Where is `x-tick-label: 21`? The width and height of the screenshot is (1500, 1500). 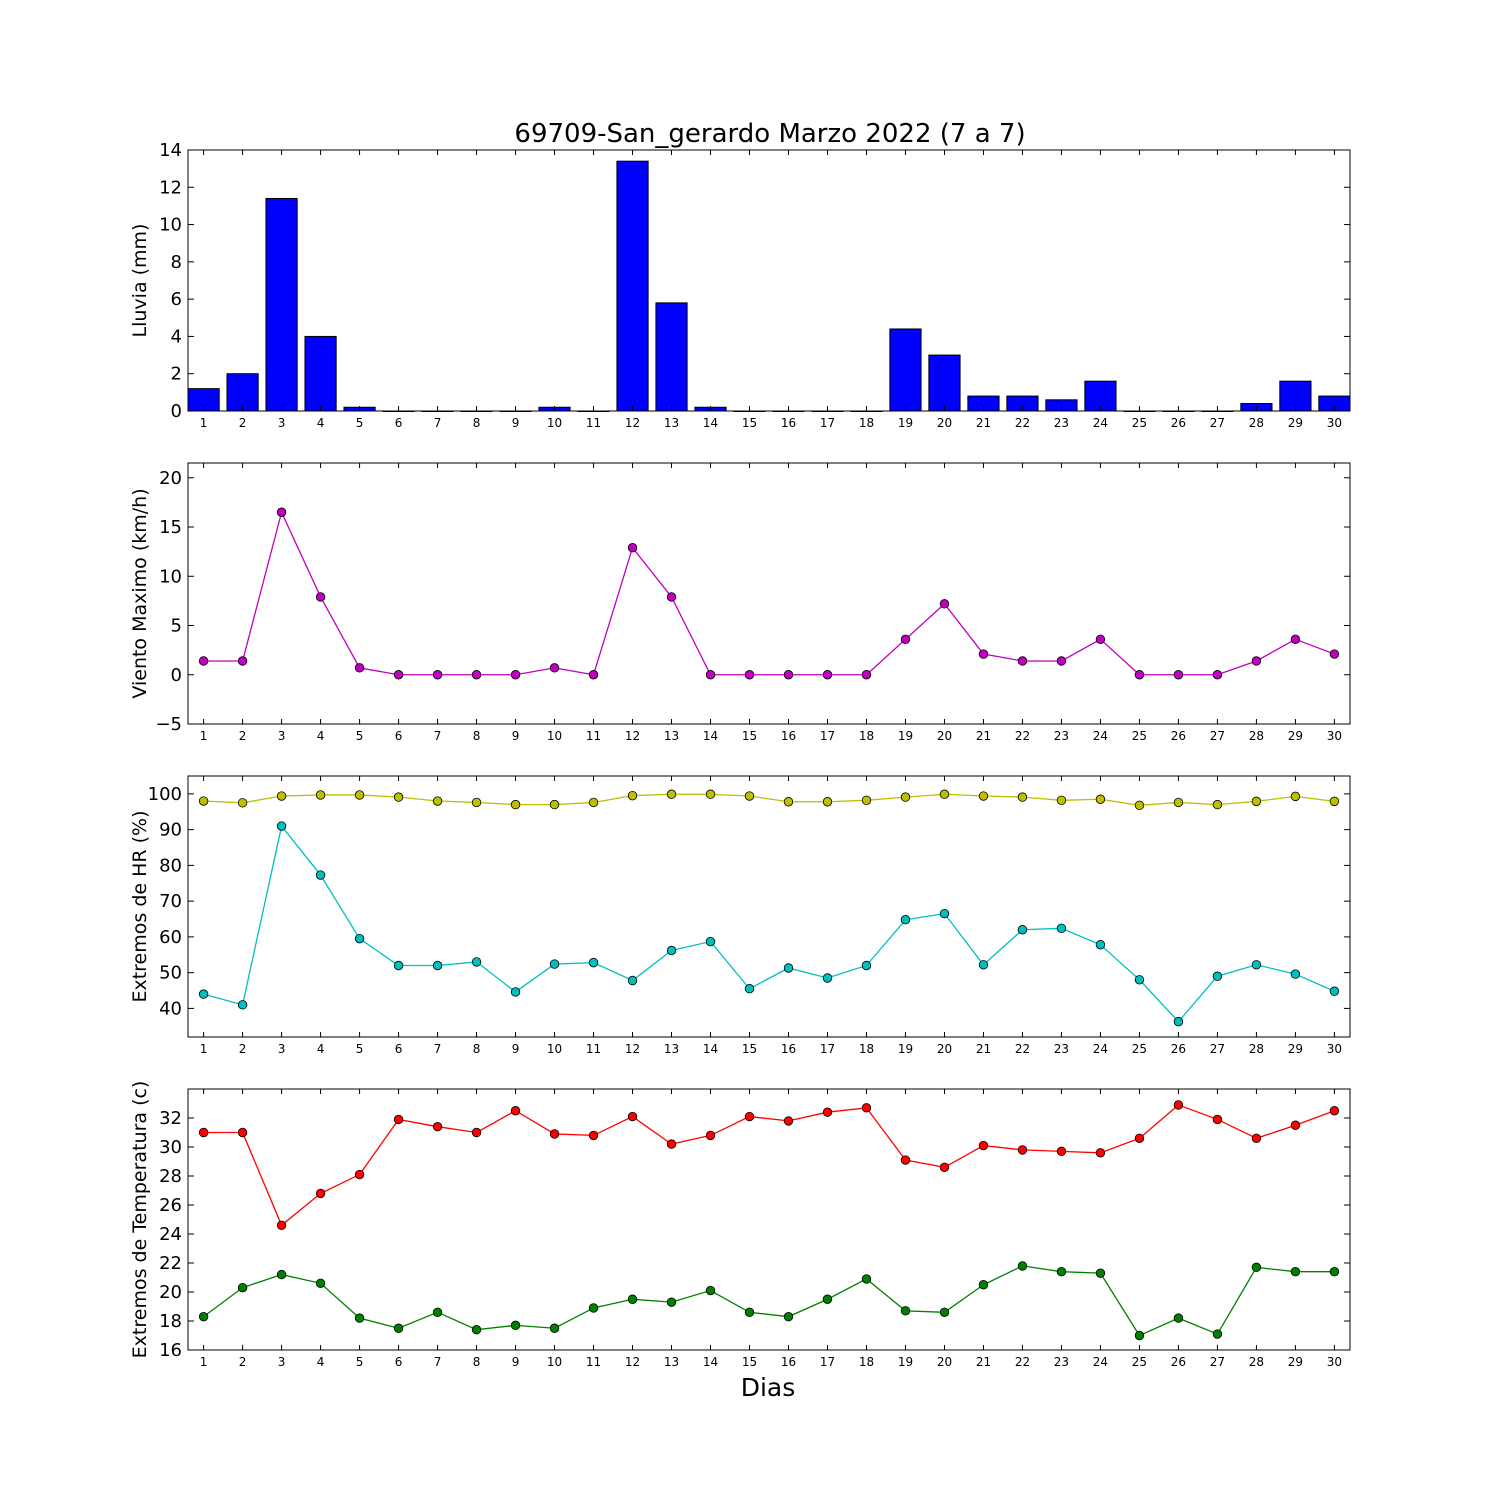 x-tick-label: 21 is located at coordinates (983, 423).